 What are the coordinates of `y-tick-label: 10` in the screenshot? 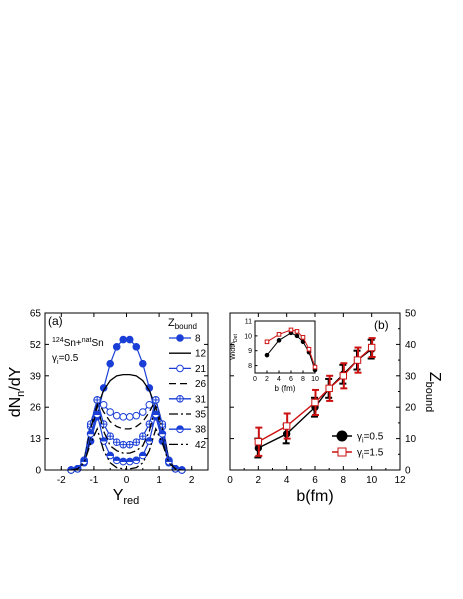 It's located at (411, 439).